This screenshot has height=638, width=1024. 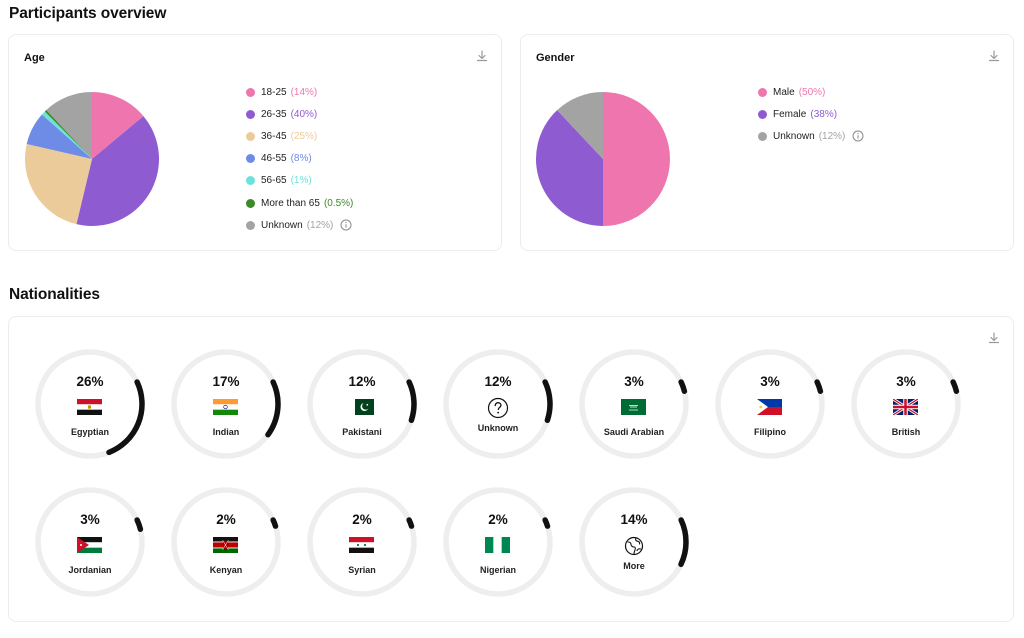 I want to click on gender-legend-item-male: Male (50%), so click(x=811, y=92).